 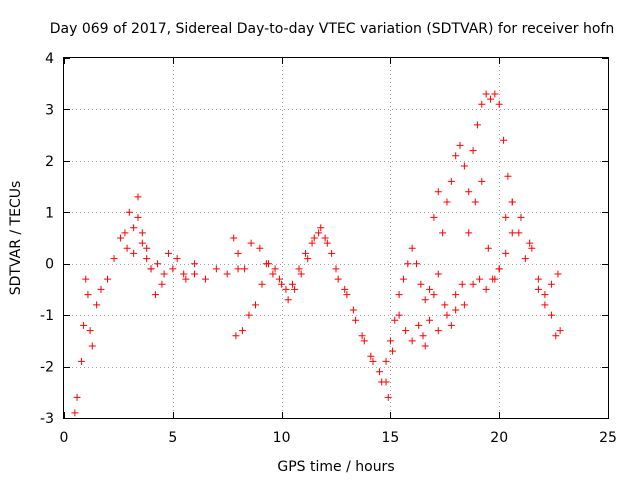 What do you see at coordinates (47, 316) in the screenshot?
I see `y-tick-label: -1` at bounding box center [47, 316].